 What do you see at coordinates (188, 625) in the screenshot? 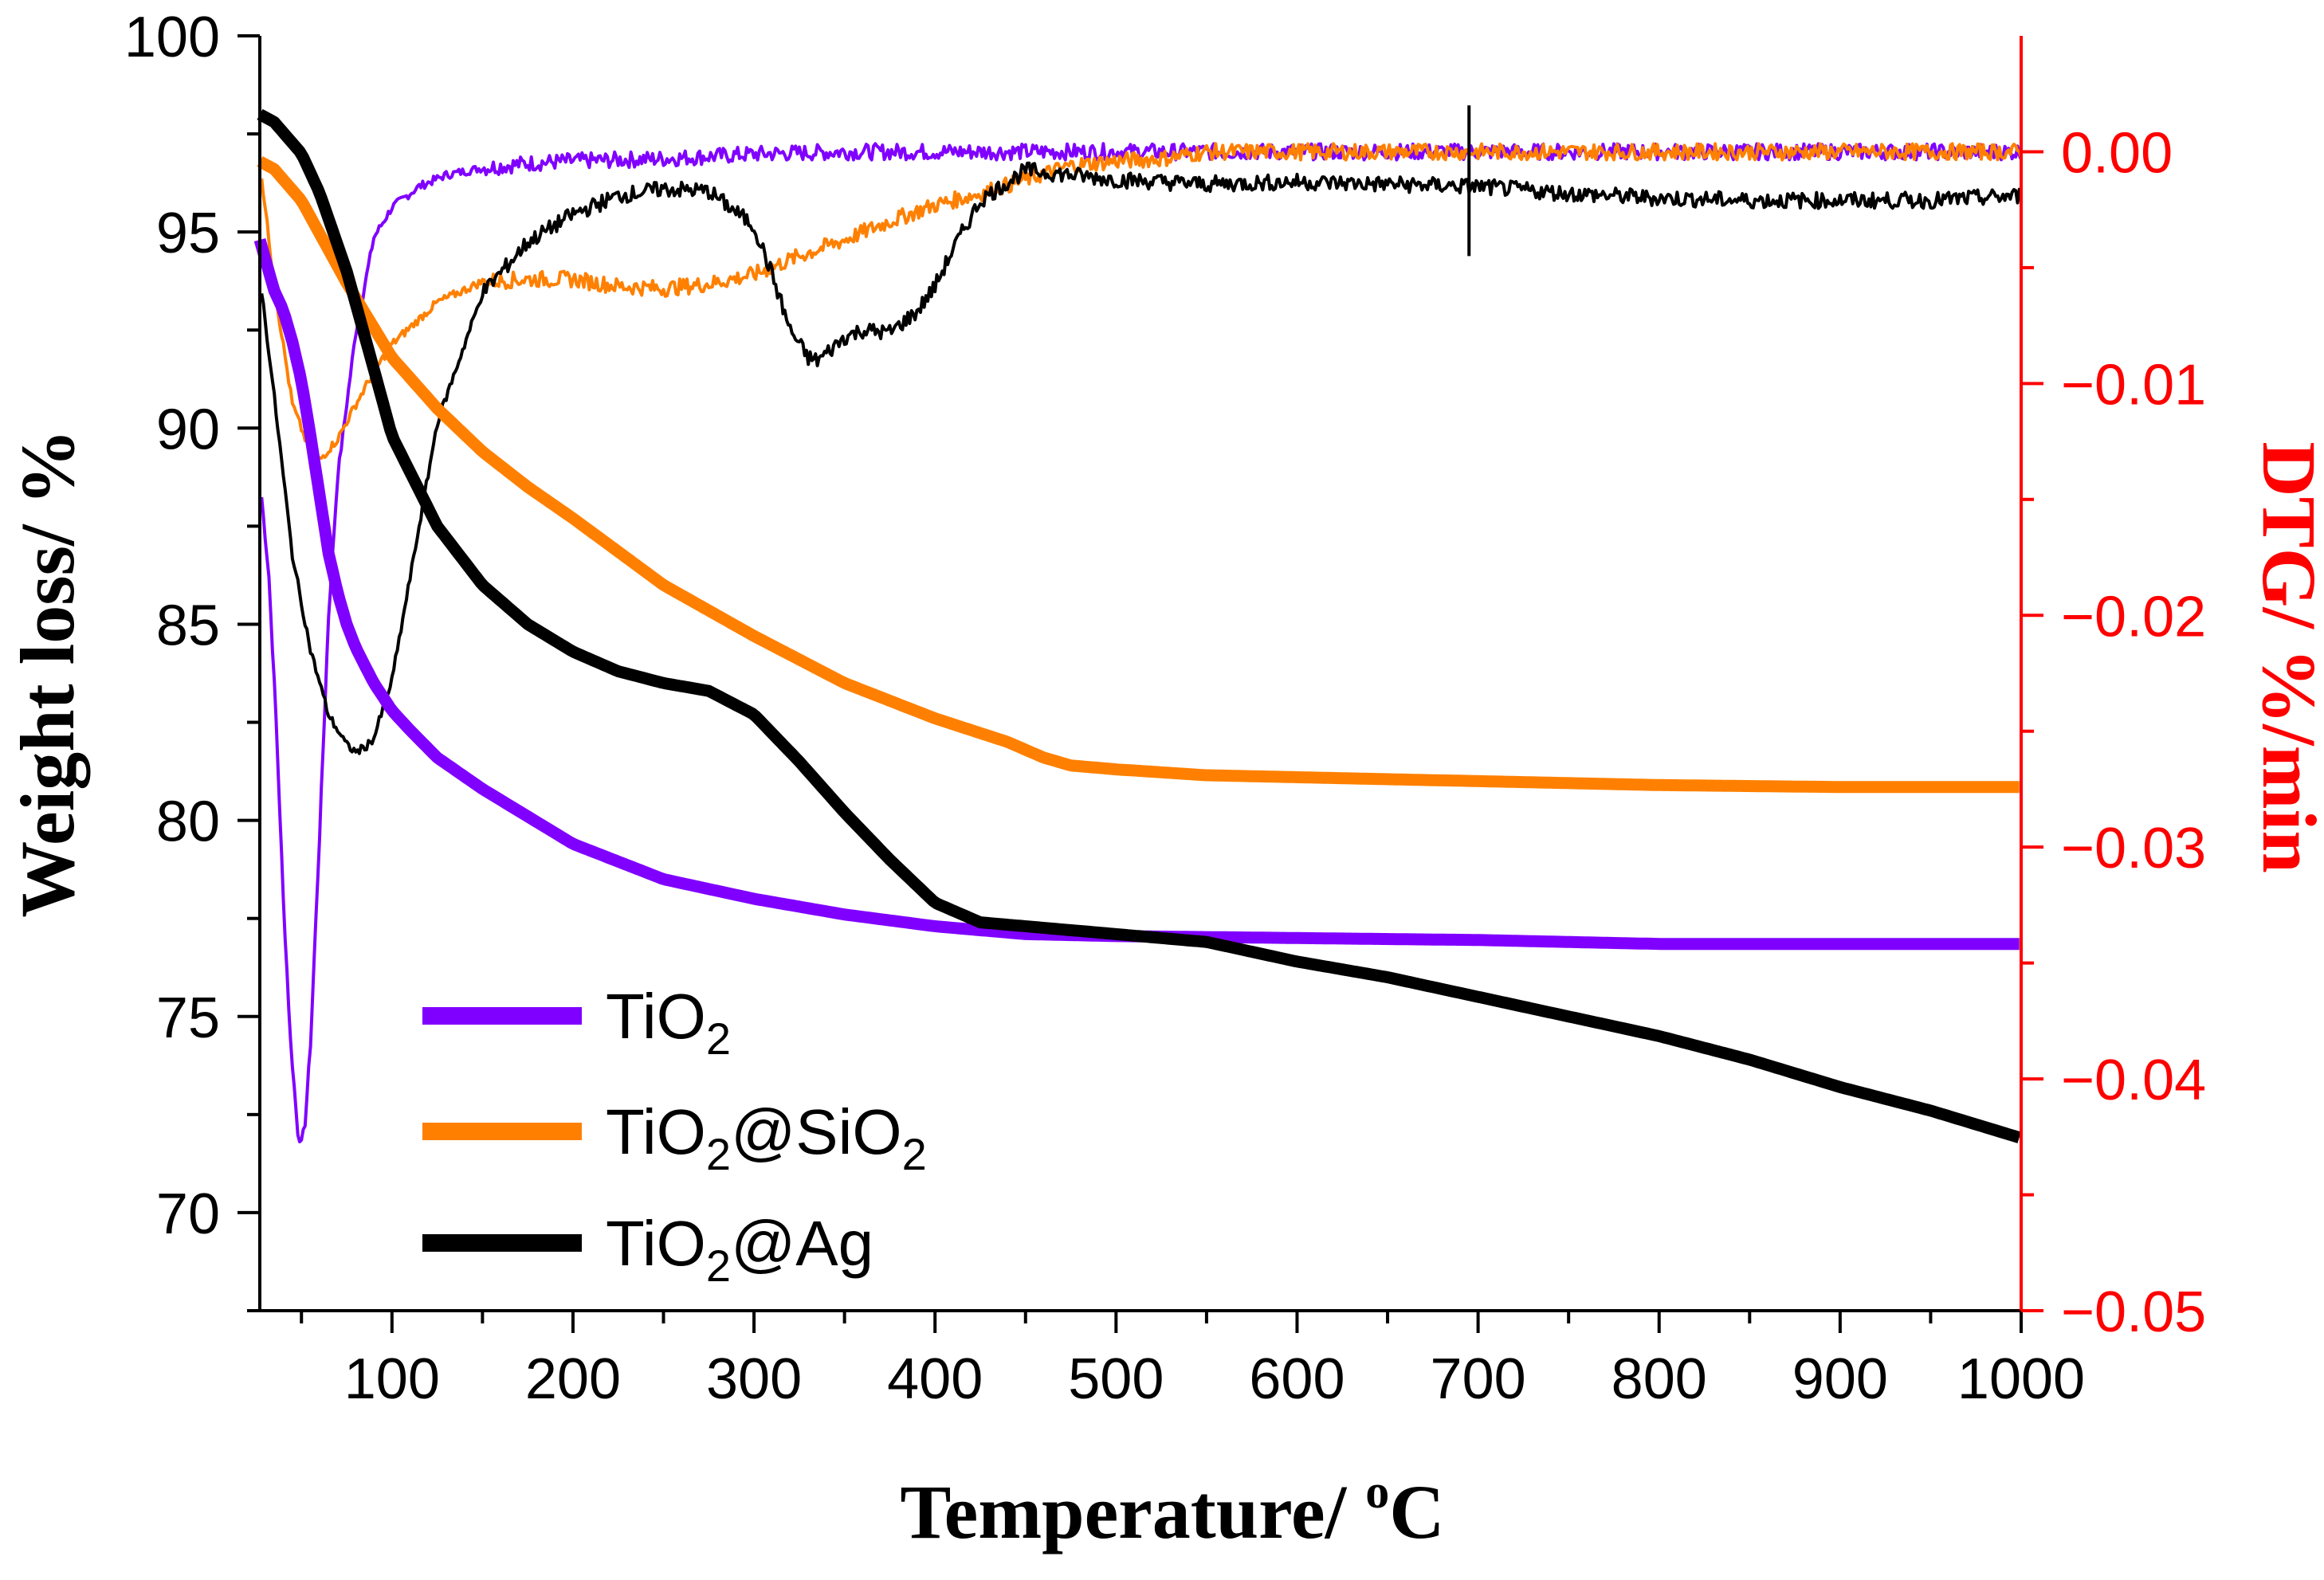
I see `y-left-tick-label: 85` at bounding box center [188, 625].